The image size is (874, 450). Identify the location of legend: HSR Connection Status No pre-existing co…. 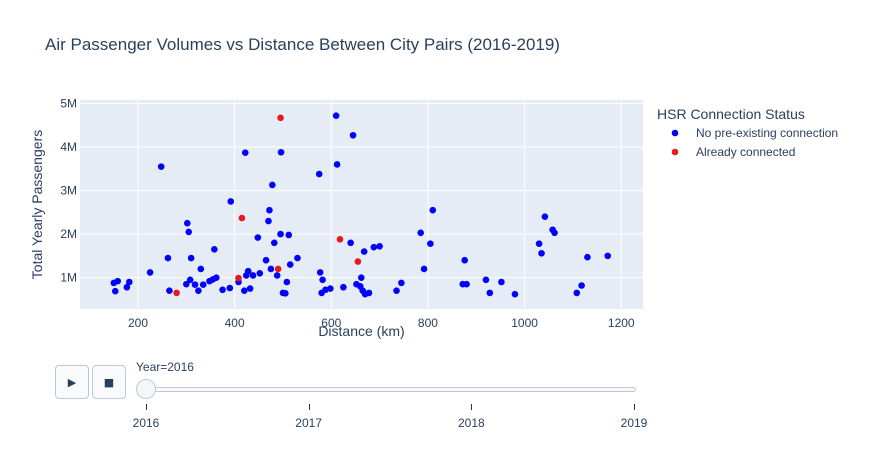
(747, 132).